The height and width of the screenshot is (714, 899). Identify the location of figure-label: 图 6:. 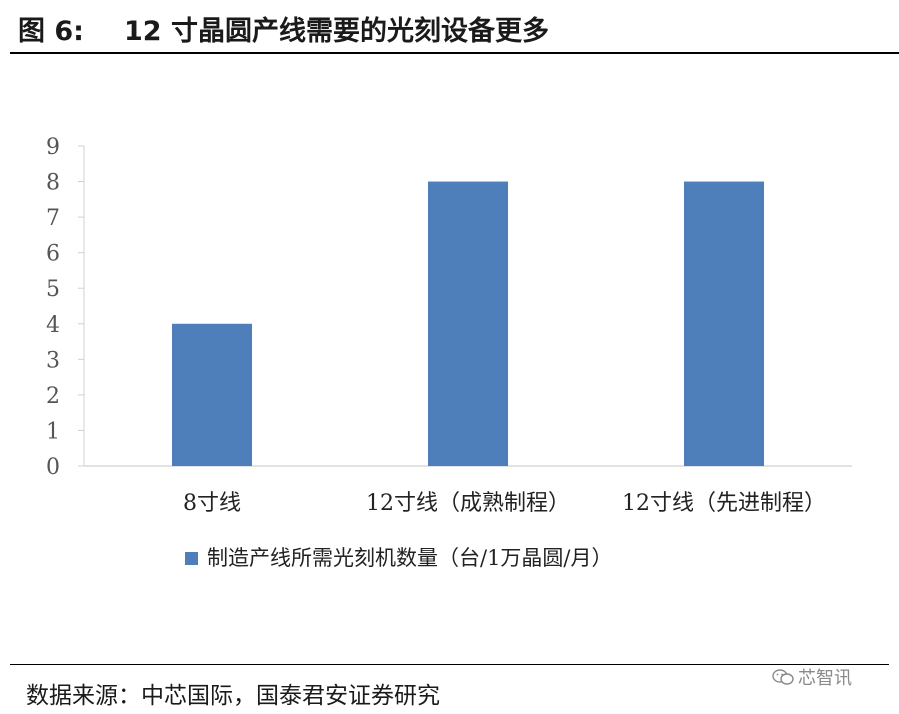
(51, 31).